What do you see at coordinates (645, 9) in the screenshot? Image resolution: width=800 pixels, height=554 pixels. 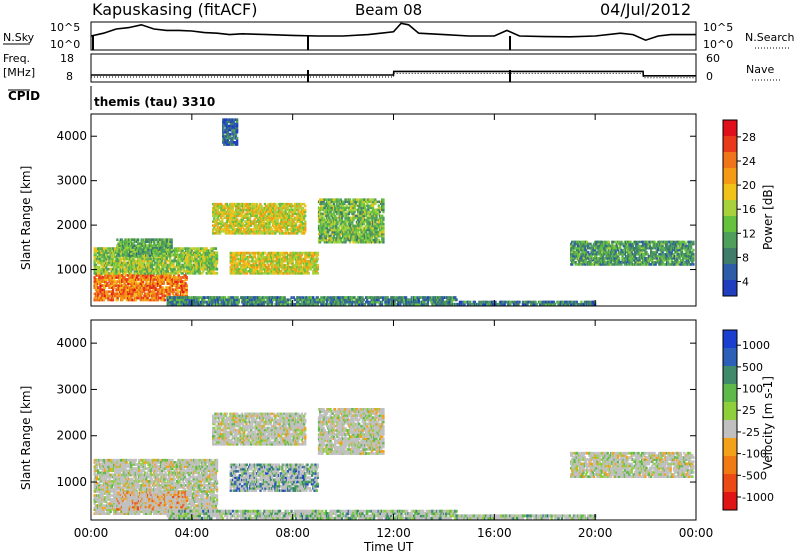 I see `date-label: 04/Jul/2012` at bounding box center [645, 9].